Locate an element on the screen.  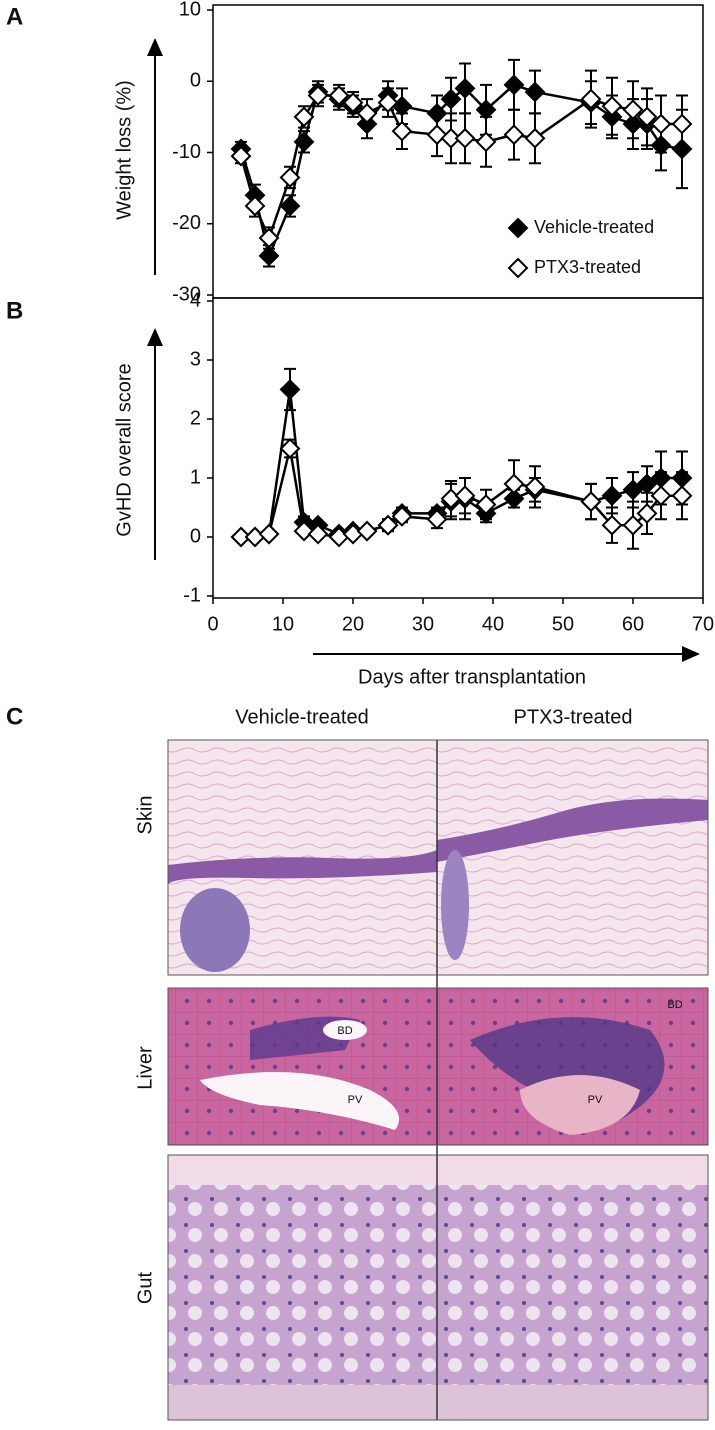
y-axis-title: GvHD overall score is located at coordinates (124, 449).